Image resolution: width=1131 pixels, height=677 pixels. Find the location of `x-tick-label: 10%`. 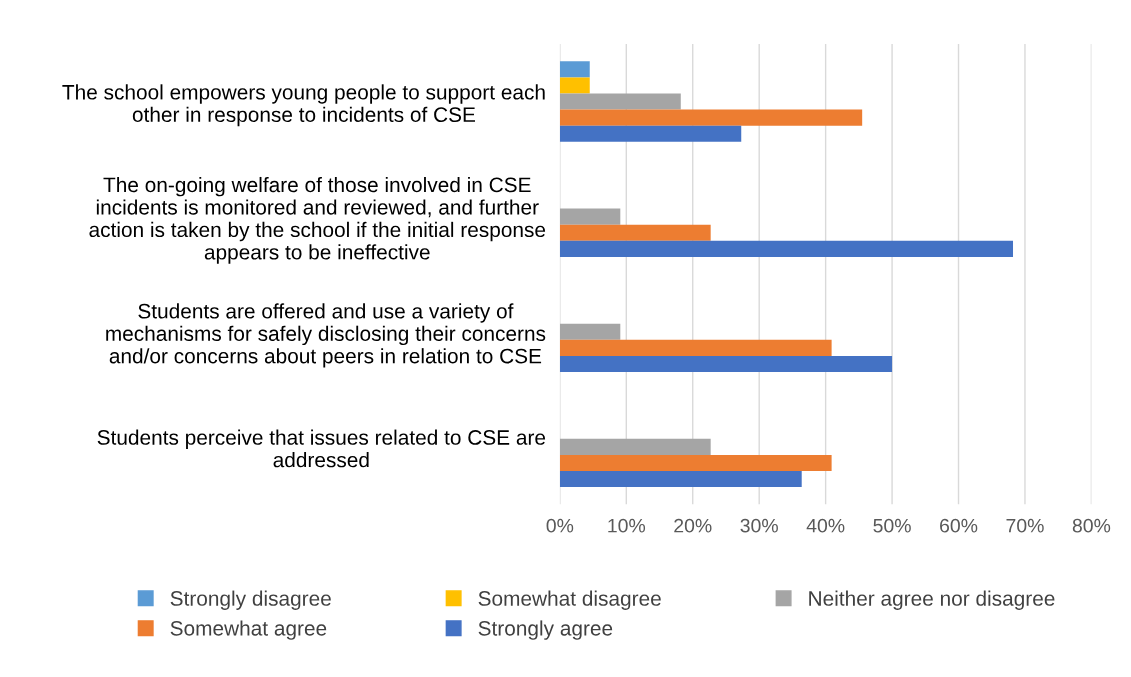

x-tick-label: 10% is located at coordinates (627, 525).